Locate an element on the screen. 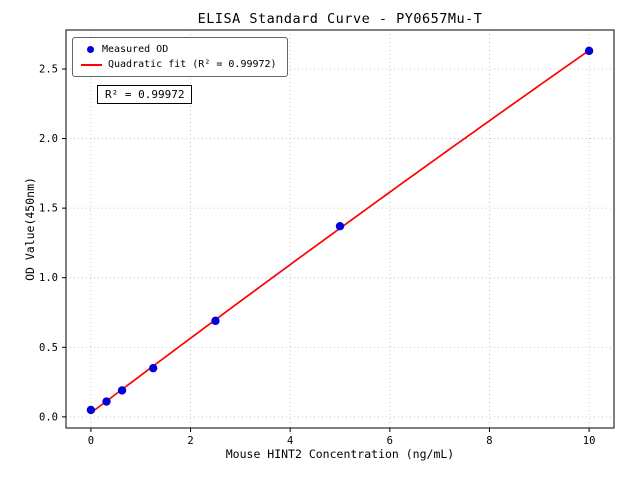 The image size is (640, 480). r-squared-annotation: R² = 0.99972 is located at coordinates (145, 94).